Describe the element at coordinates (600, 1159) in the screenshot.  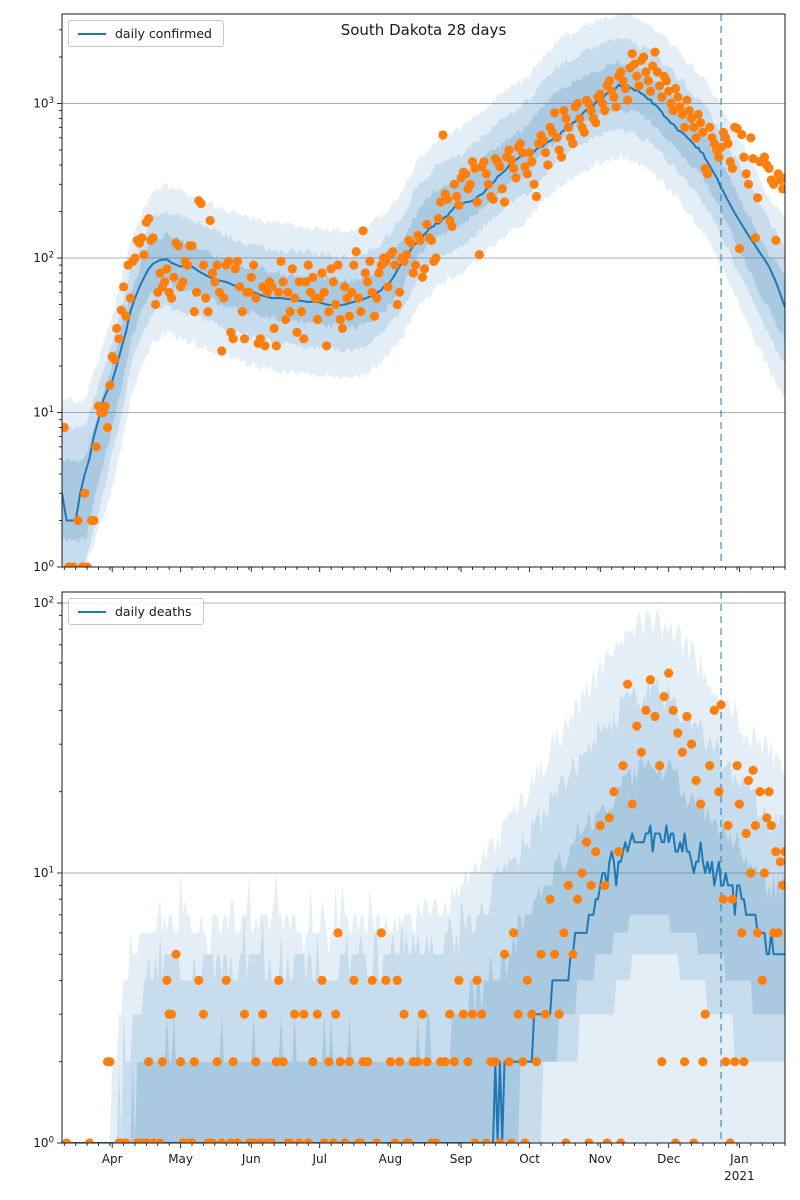
I see `svg-text: Nov` at that location.